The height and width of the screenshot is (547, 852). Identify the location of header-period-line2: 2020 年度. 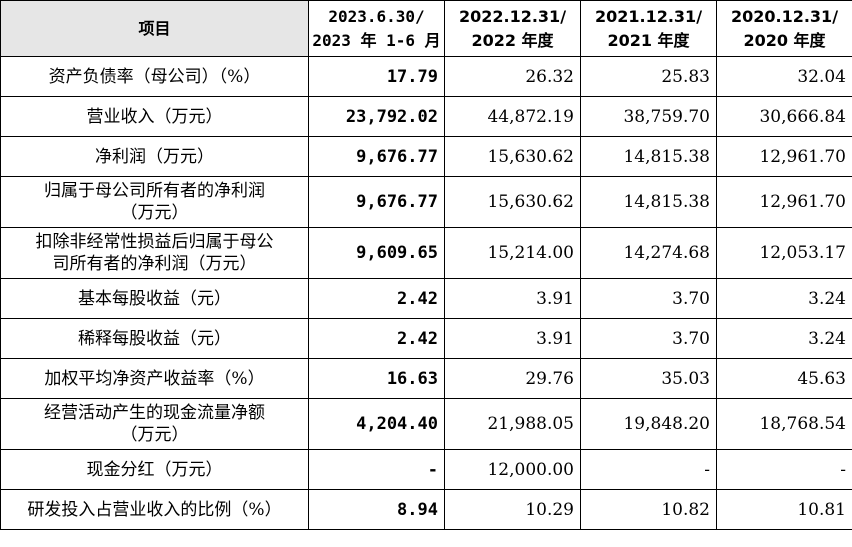
(784, 40).